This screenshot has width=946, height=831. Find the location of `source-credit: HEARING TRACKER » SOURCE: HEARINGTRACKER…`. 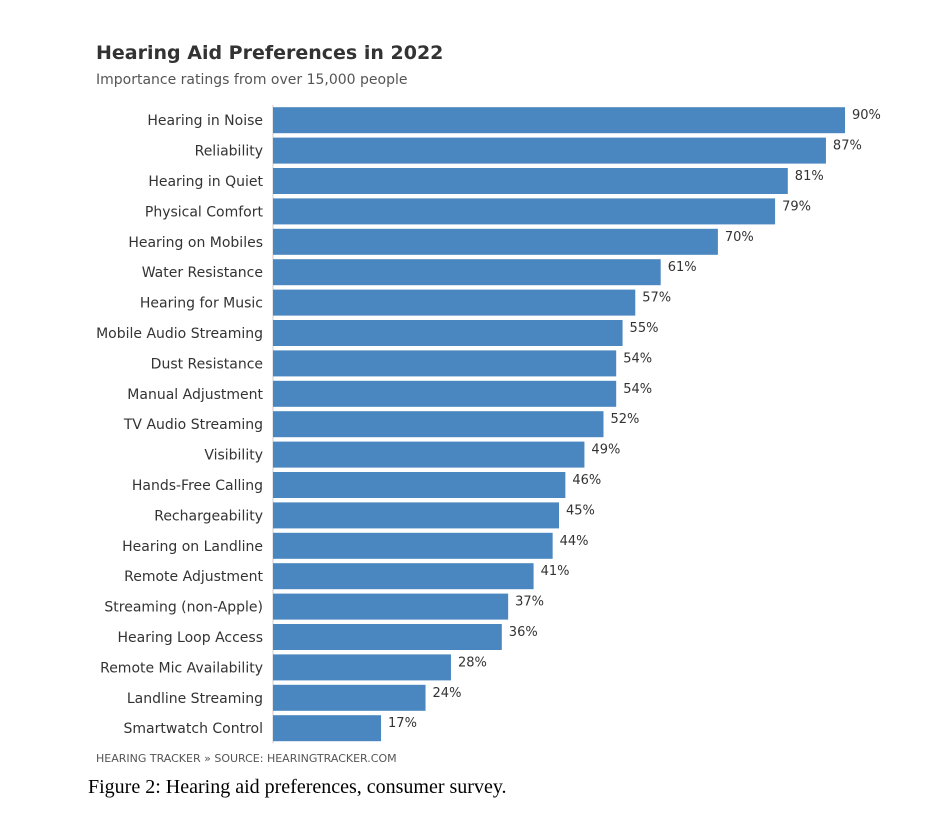

source-credit: HEARING TRACKER » SOURCE: HEARINGTRACKER… is located at coordinates (246, 758).